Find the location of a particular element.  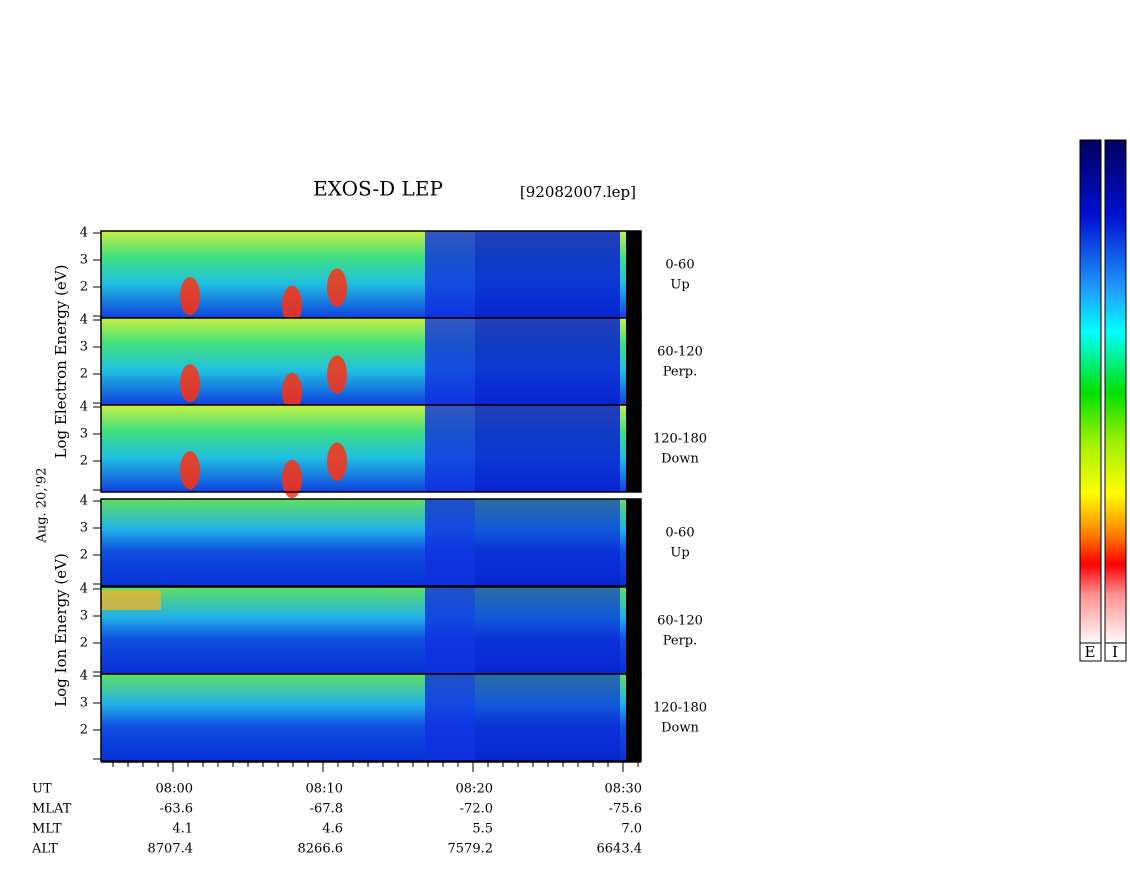

row-value: 4.1 is located at coordinates (182, 829).